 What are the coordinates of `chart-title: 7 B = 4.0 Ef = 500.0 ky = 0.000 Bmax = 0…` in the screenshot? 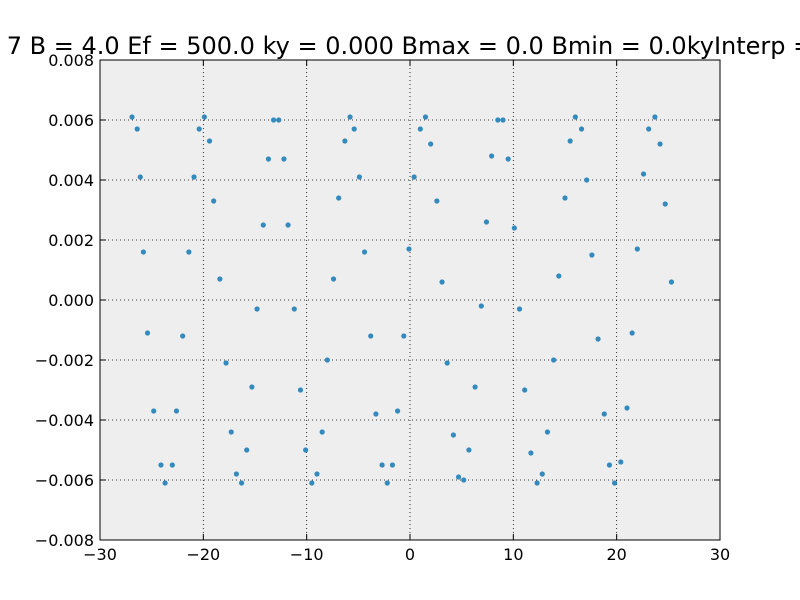 It's located at (403, 46).